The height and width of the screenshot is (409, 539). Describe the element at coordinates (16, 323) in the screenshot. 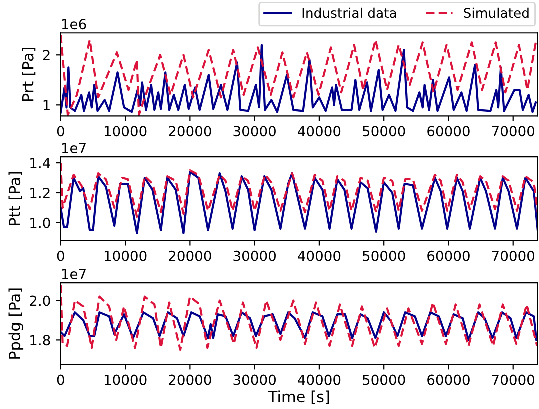

I see `y-axis-title: Ppdg [Pa]` at that location.